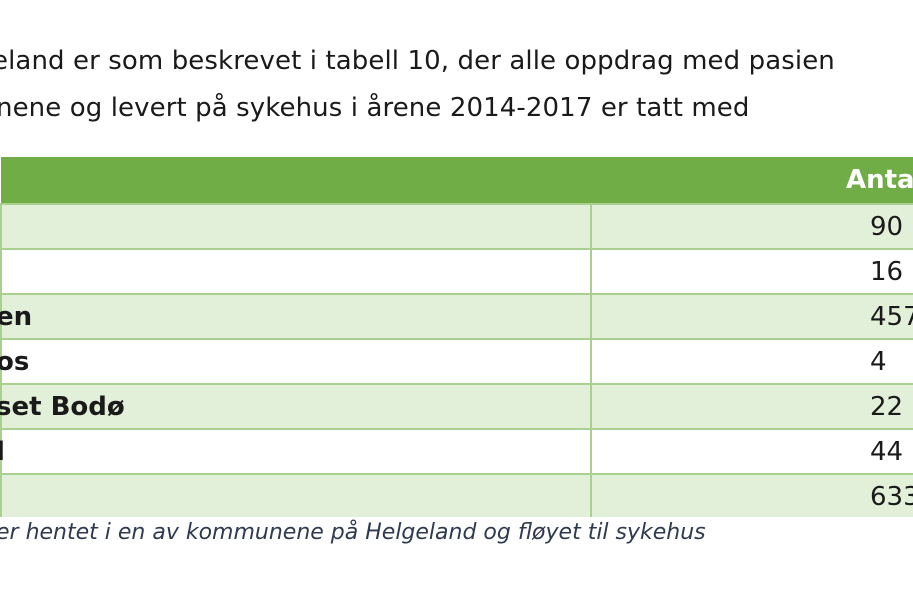  Describe the element at coordinates (751, 271) in the screenshot. I see `row-value: 16` at that location.